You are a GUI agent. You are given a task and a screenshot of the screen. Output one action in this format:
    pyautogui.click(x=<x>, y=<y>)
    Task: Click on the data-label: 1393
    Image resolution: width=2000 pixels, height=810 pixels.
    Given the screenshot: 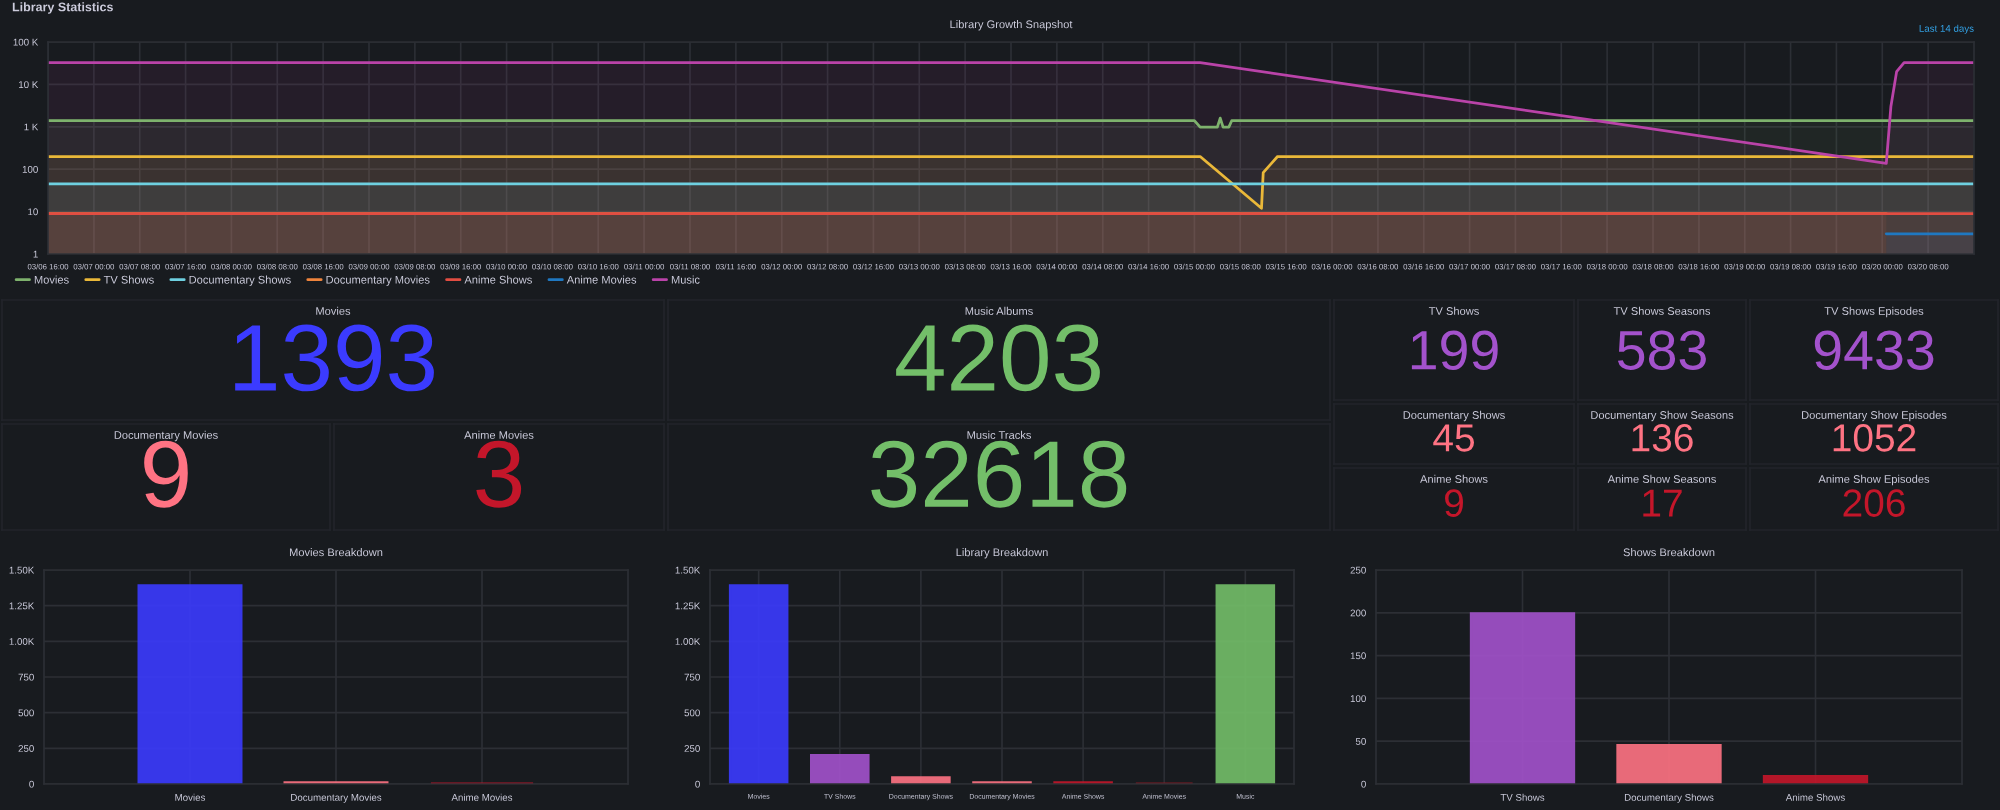 What is the action you would take?
    pyautogui.click(x=334, y=358)
    